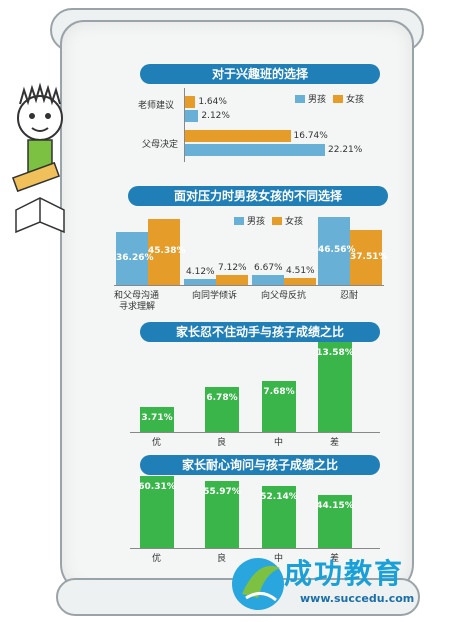  I want to click on chart2-value-label: 4.12%, so click(200, 271).